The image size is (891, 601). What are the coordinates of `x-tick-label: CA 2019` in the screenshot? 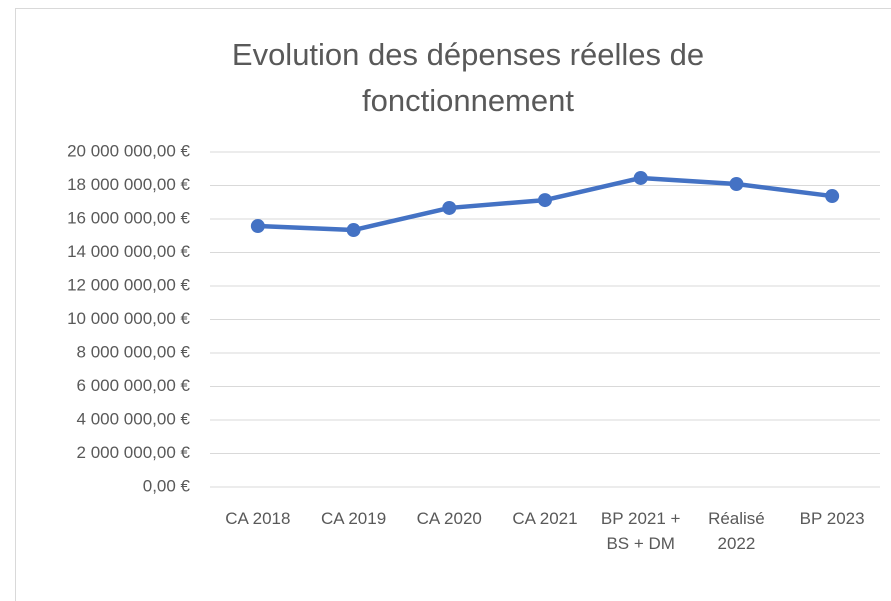 It's located at (353, 518).